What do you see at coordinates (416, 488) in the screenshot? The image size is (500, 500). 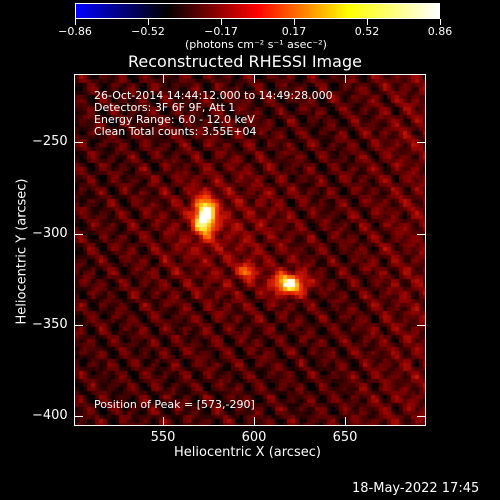 I see `timestamp: 18-May-2022 17:45` at bounding box center [416, 488].